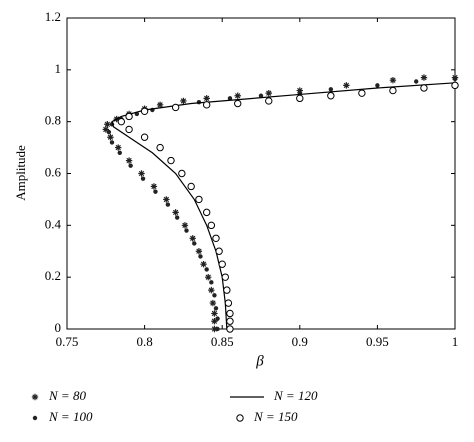  Describe the element at coordinates (300, 341) in the screenshot. I see `x-tick-label: 0.9` at that location.